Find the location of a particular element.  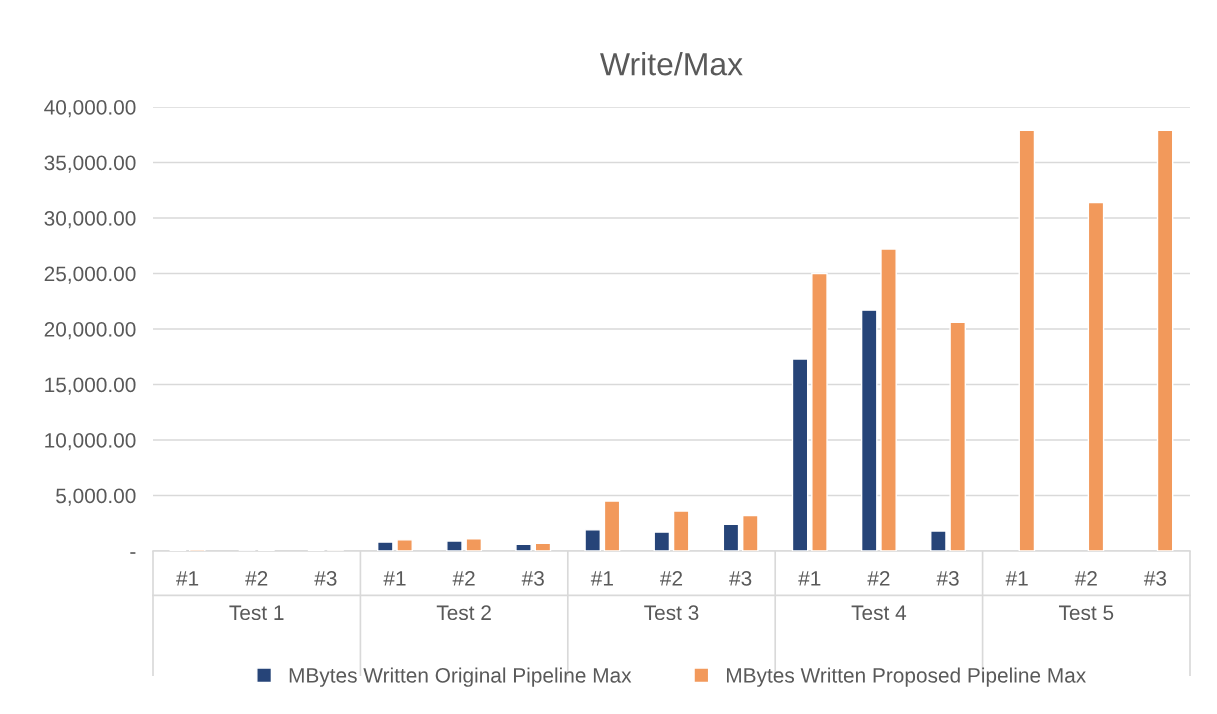

y-tick-label: 25,000.00 is located at coordinates (90, 275).